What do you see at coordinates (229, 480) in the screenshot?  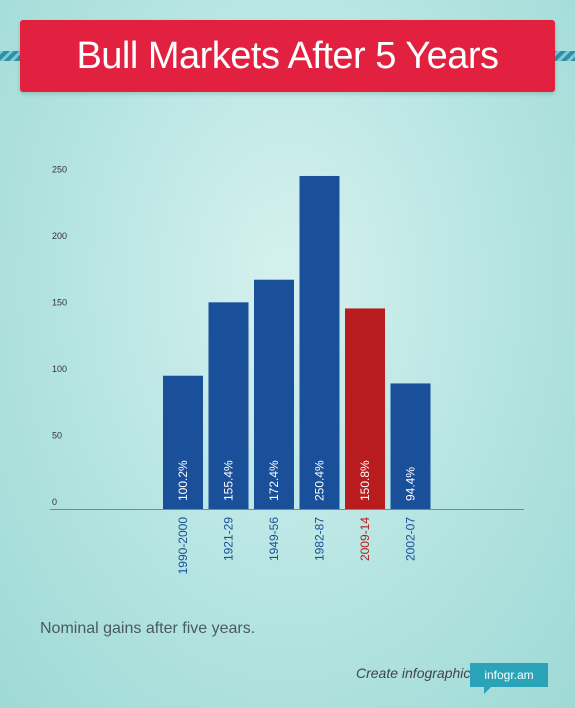 I see `bar-data-label: 155.4%` at bounding box center [229, 480].